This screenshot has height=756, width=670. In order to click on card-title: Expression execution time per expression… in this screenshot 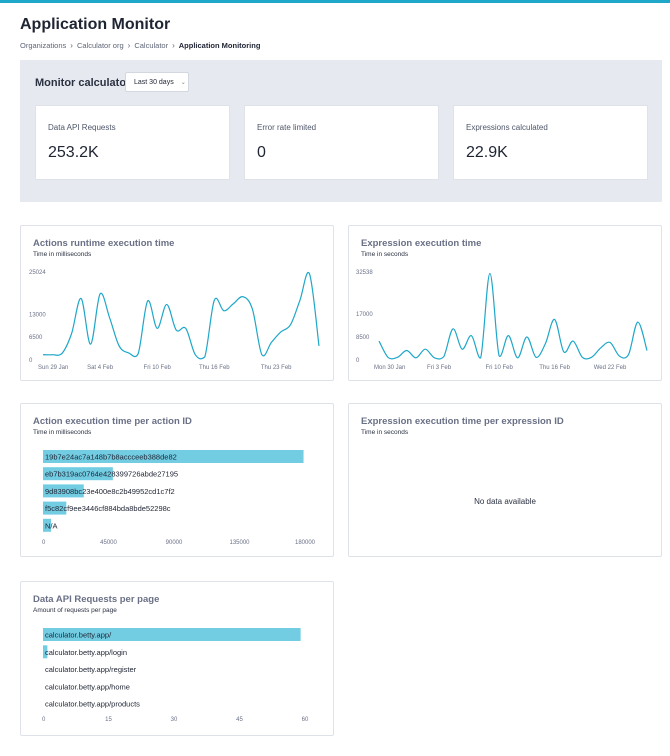, I will do `click(462, 421)`.